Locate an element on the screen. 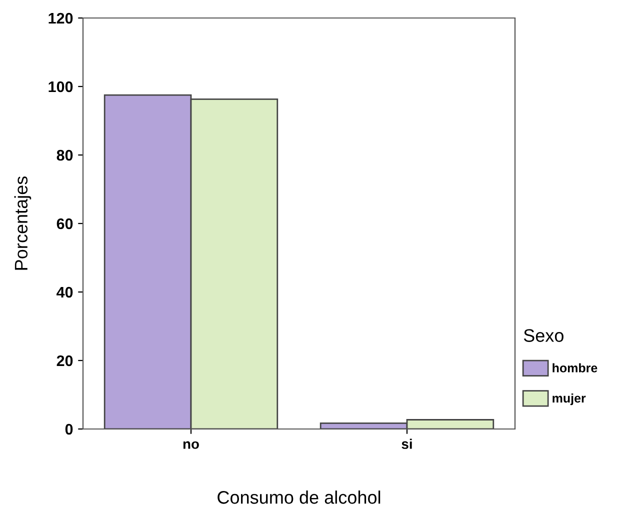  x-tick-label: no is located at coordinates (191, 445).